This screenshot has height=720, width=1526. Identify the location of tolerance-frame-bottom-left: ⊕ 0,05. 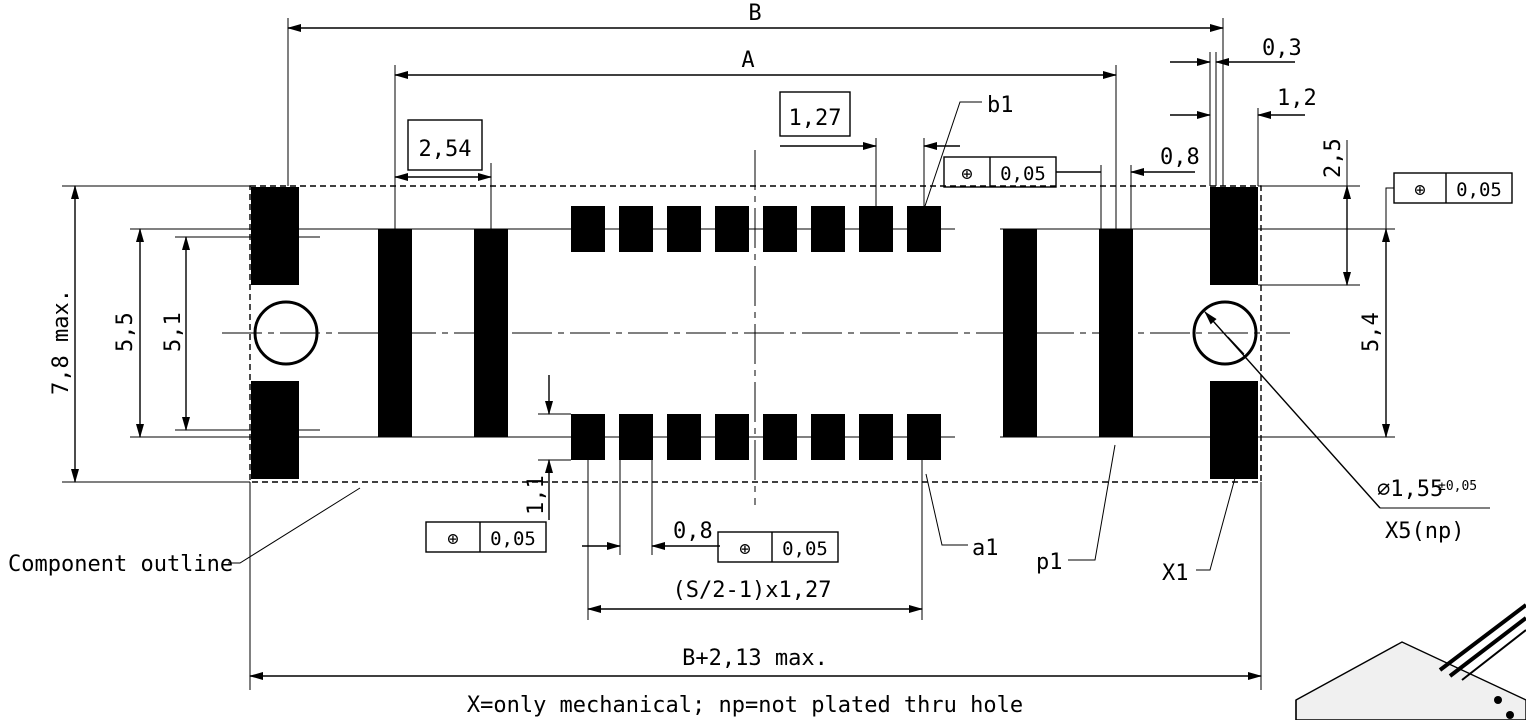
(486, 537).